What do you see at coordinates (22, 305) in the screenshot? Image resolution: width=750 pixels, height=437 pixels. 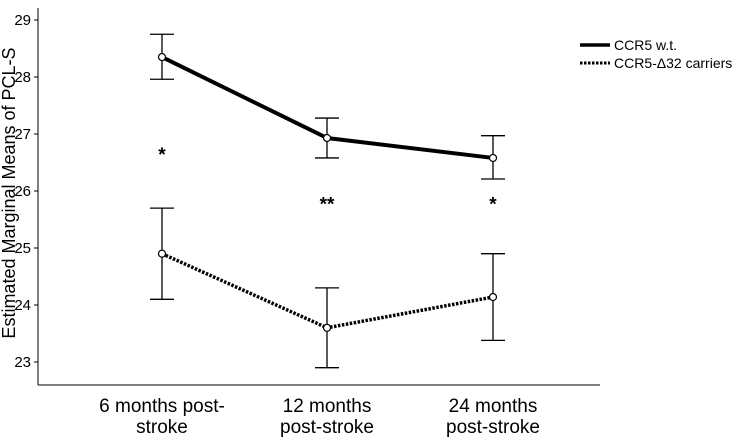 I see `y-tick-label: 24` at bounding box center [22, 305].